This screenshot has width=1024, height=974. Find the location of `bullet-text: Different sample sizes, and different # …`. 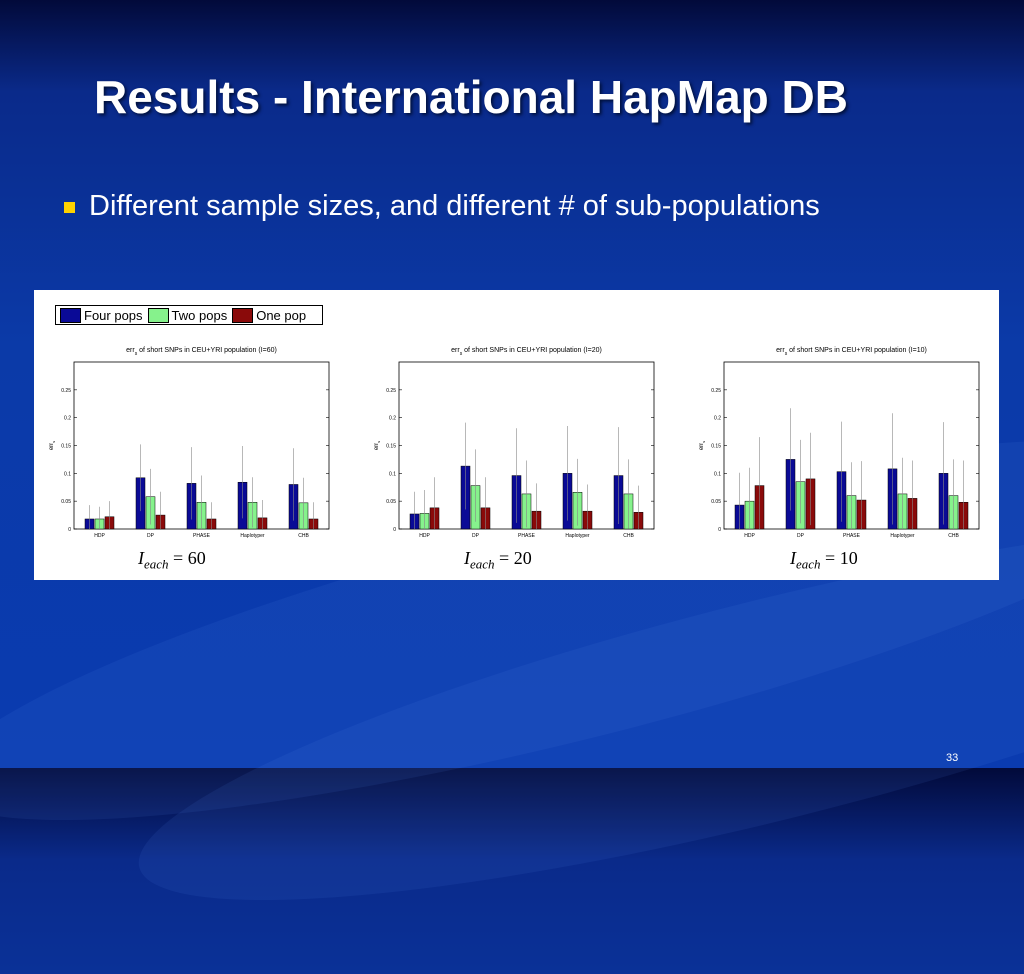

bullet-text: Different sample sizes, and different # … is located at coordinates (454, 206).